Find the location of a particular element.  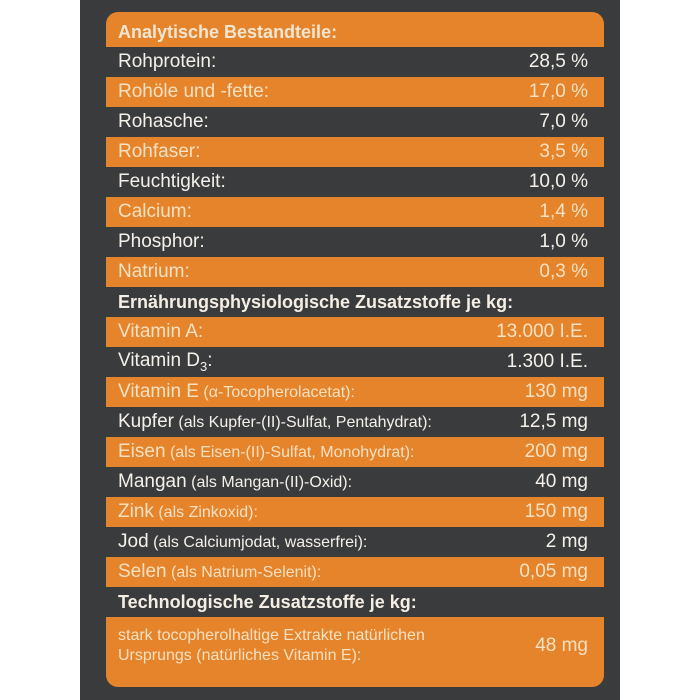

table-row: Phosphor: 1,0 % is located at coordinates (355, 242).